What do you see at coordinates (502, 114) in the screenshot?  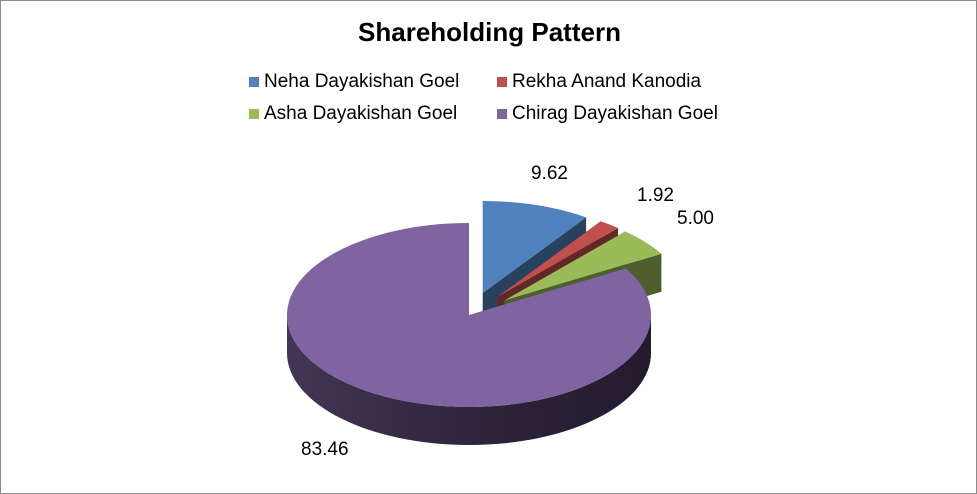 I see `legend-swatch-chirag` at bounding box center [502, 114].